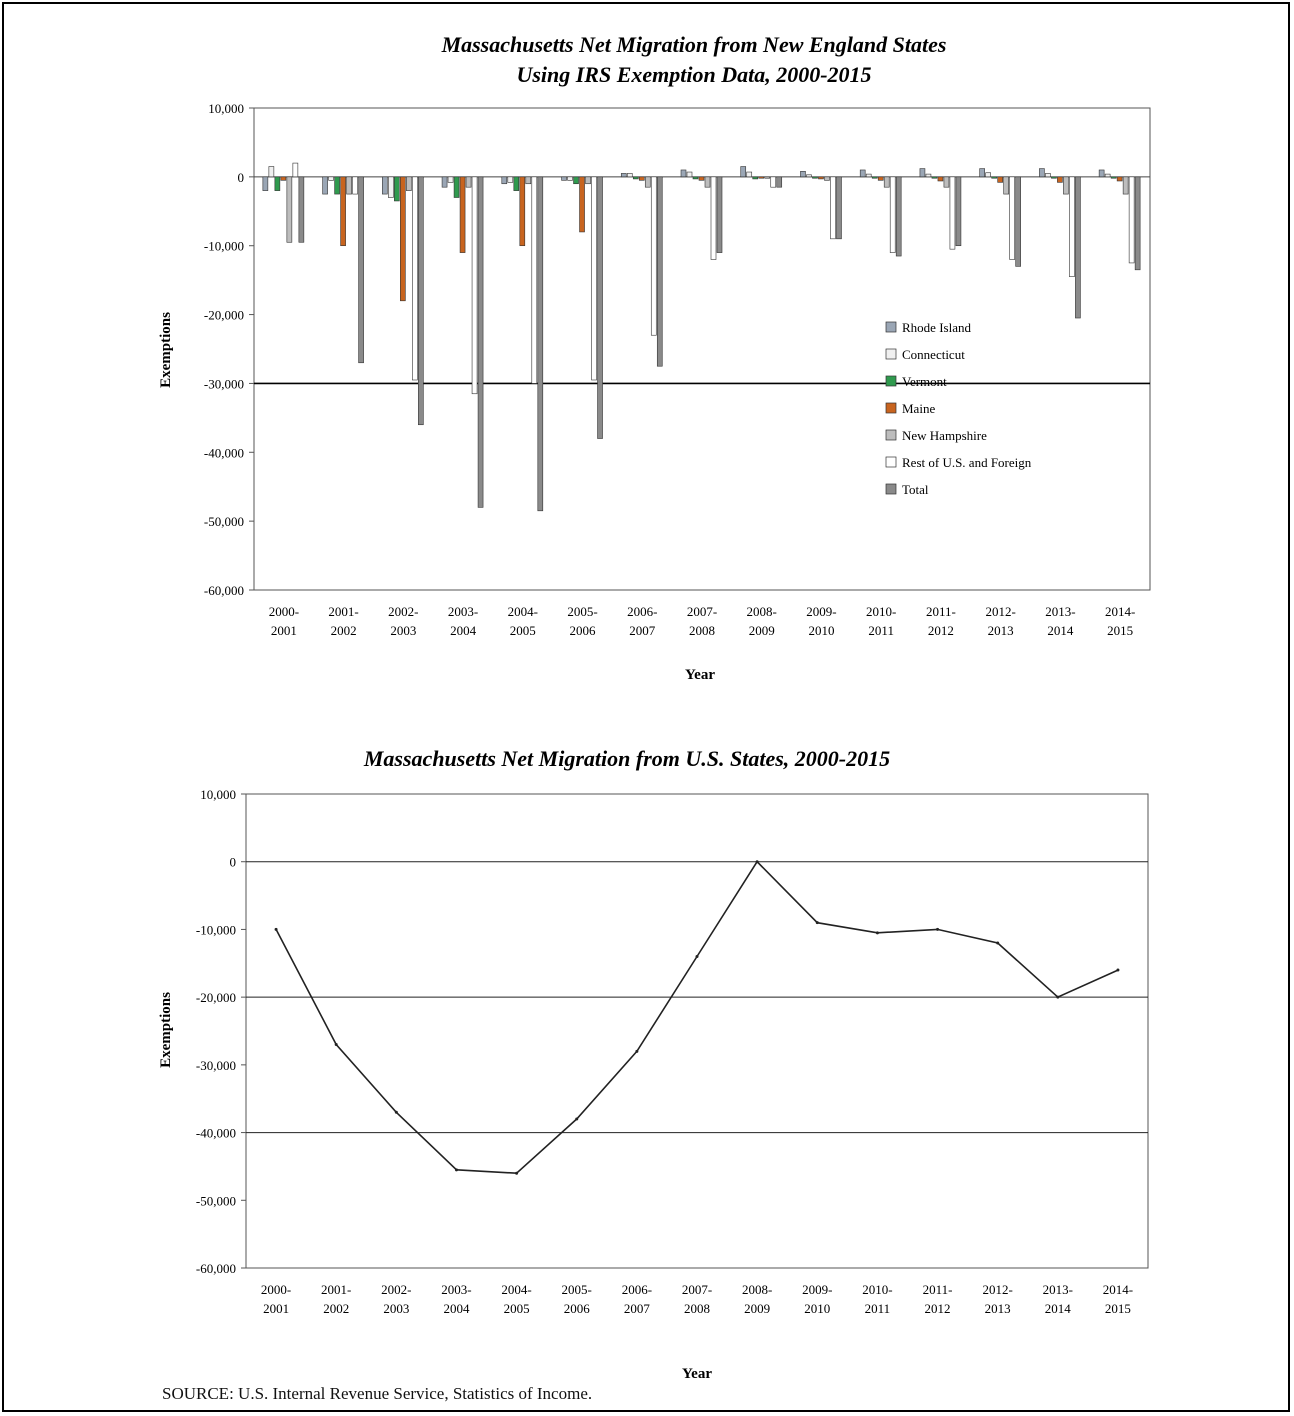 This screenshot has width=1294, height=1416. I want to click on chart1-xtick-label: 2009, so click(762, 630).